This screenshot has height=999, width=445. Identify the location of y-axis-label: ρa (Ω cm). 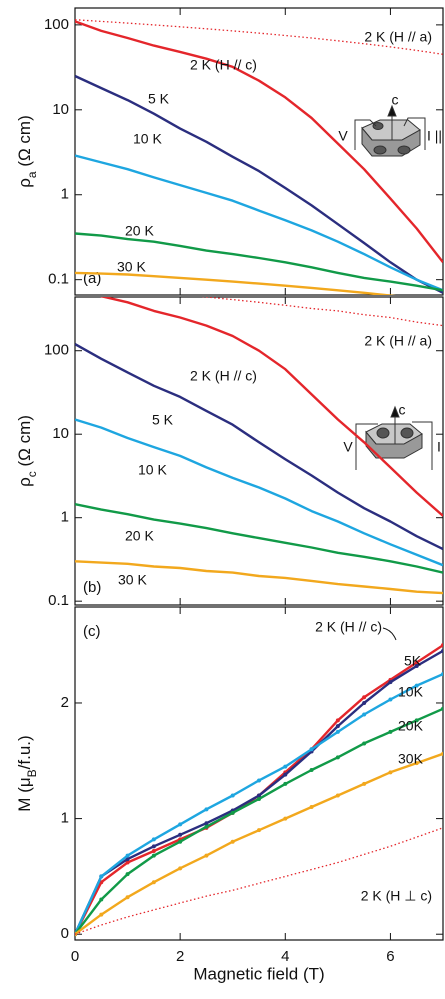
(27, 151).